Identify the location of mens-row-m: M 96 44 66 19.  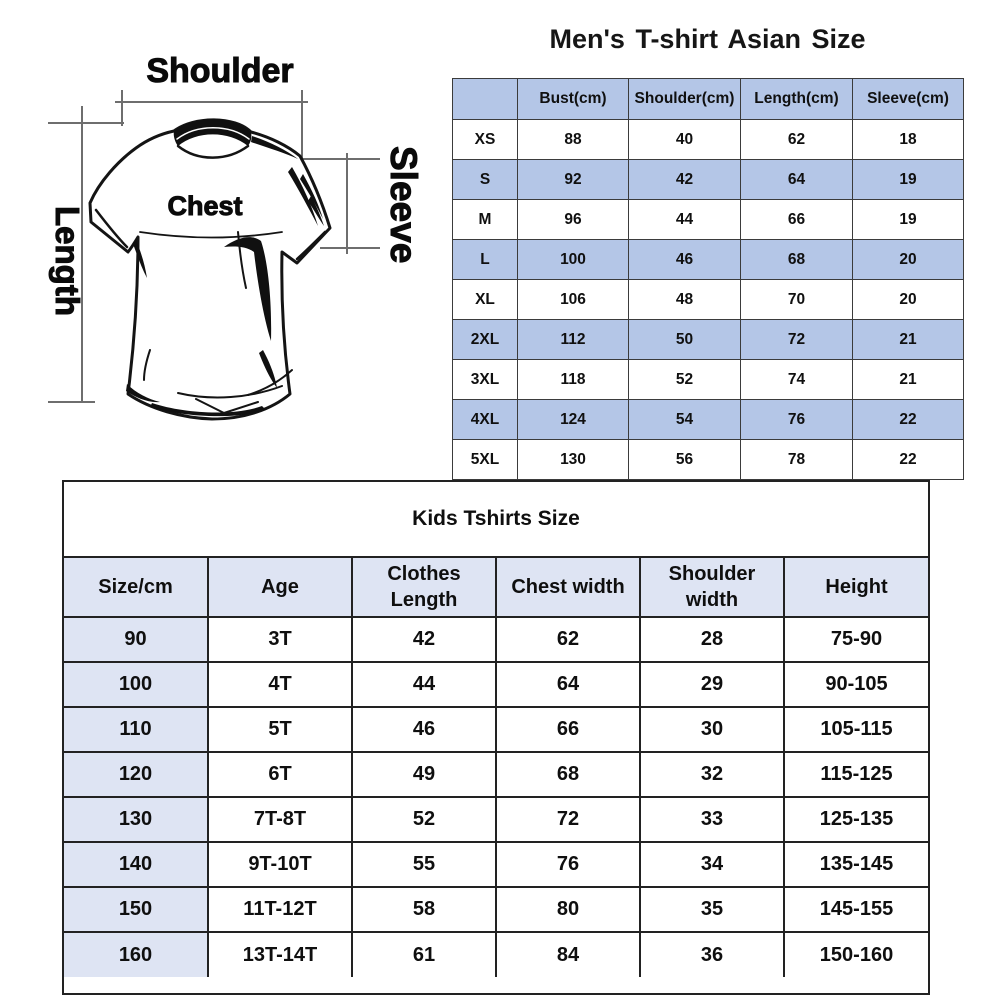
(708, 219).